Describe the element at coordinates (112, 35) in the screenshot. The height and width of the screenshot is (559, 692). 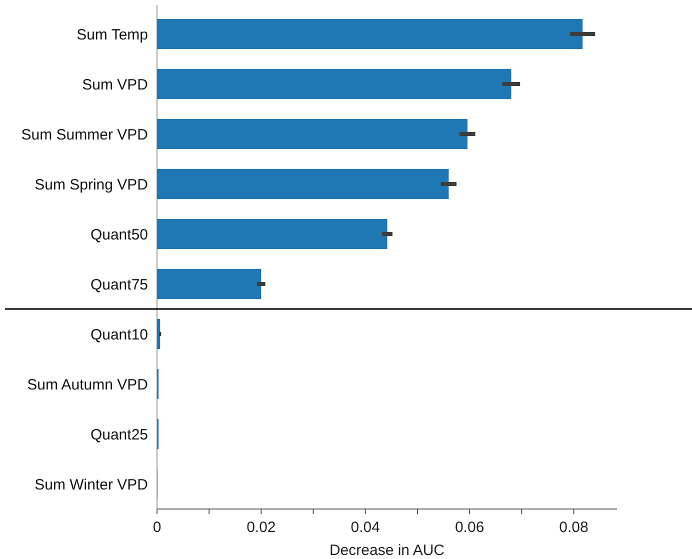
I see `y-tick-label: Sum Temp` at that location.